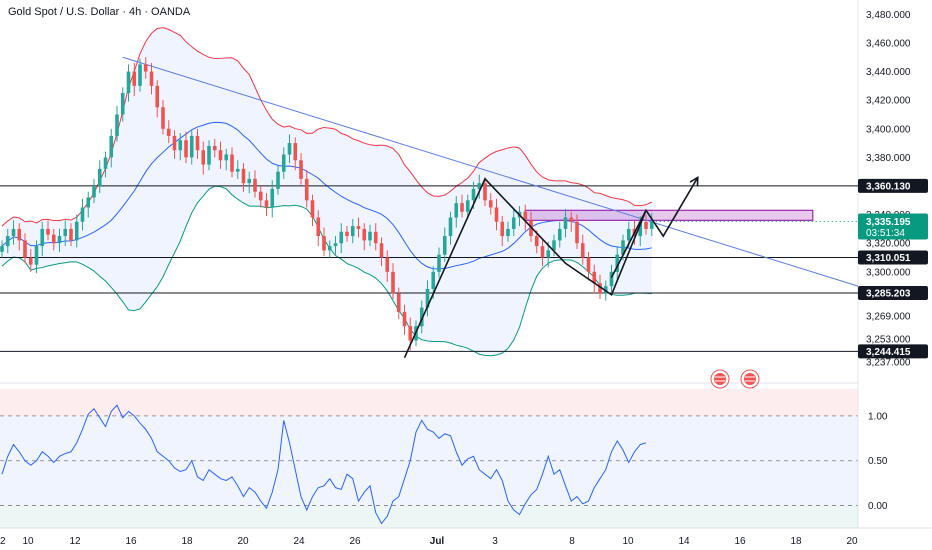 The image size is (932, 550). What do you see at coordinates (525, 268) in the screenshot?
I see `zigzag-pattern` at bounding box center [525, 268].